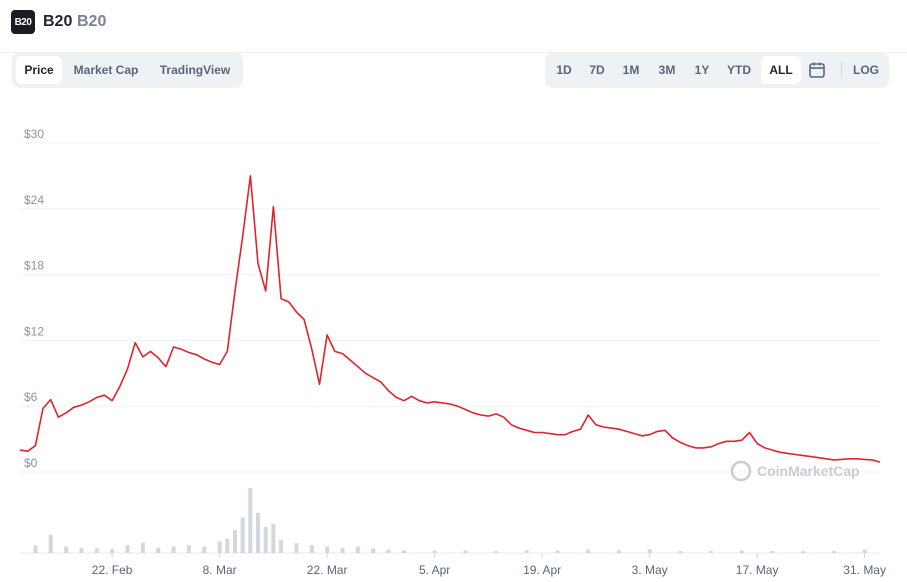  Describe the element at coordinates (864, 570) in the screenshot. I see `x-tick-label: 31. May` at that location.